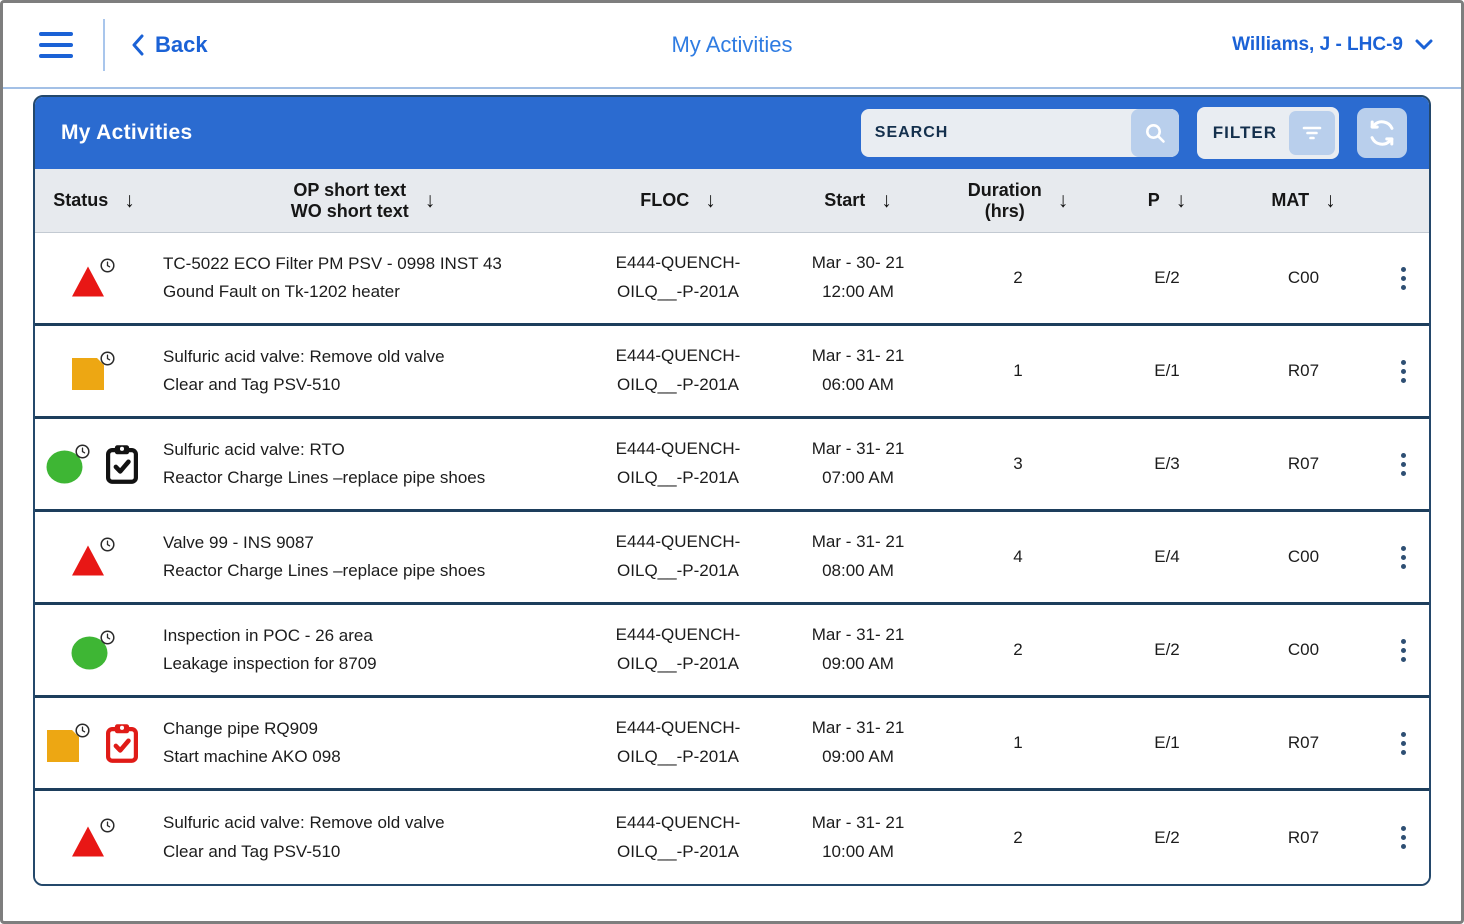  What do you see at coordinates (430, 200) in the screenshot?
I see `sort-icon-optext: ↓` at bounding box center [430, 200].